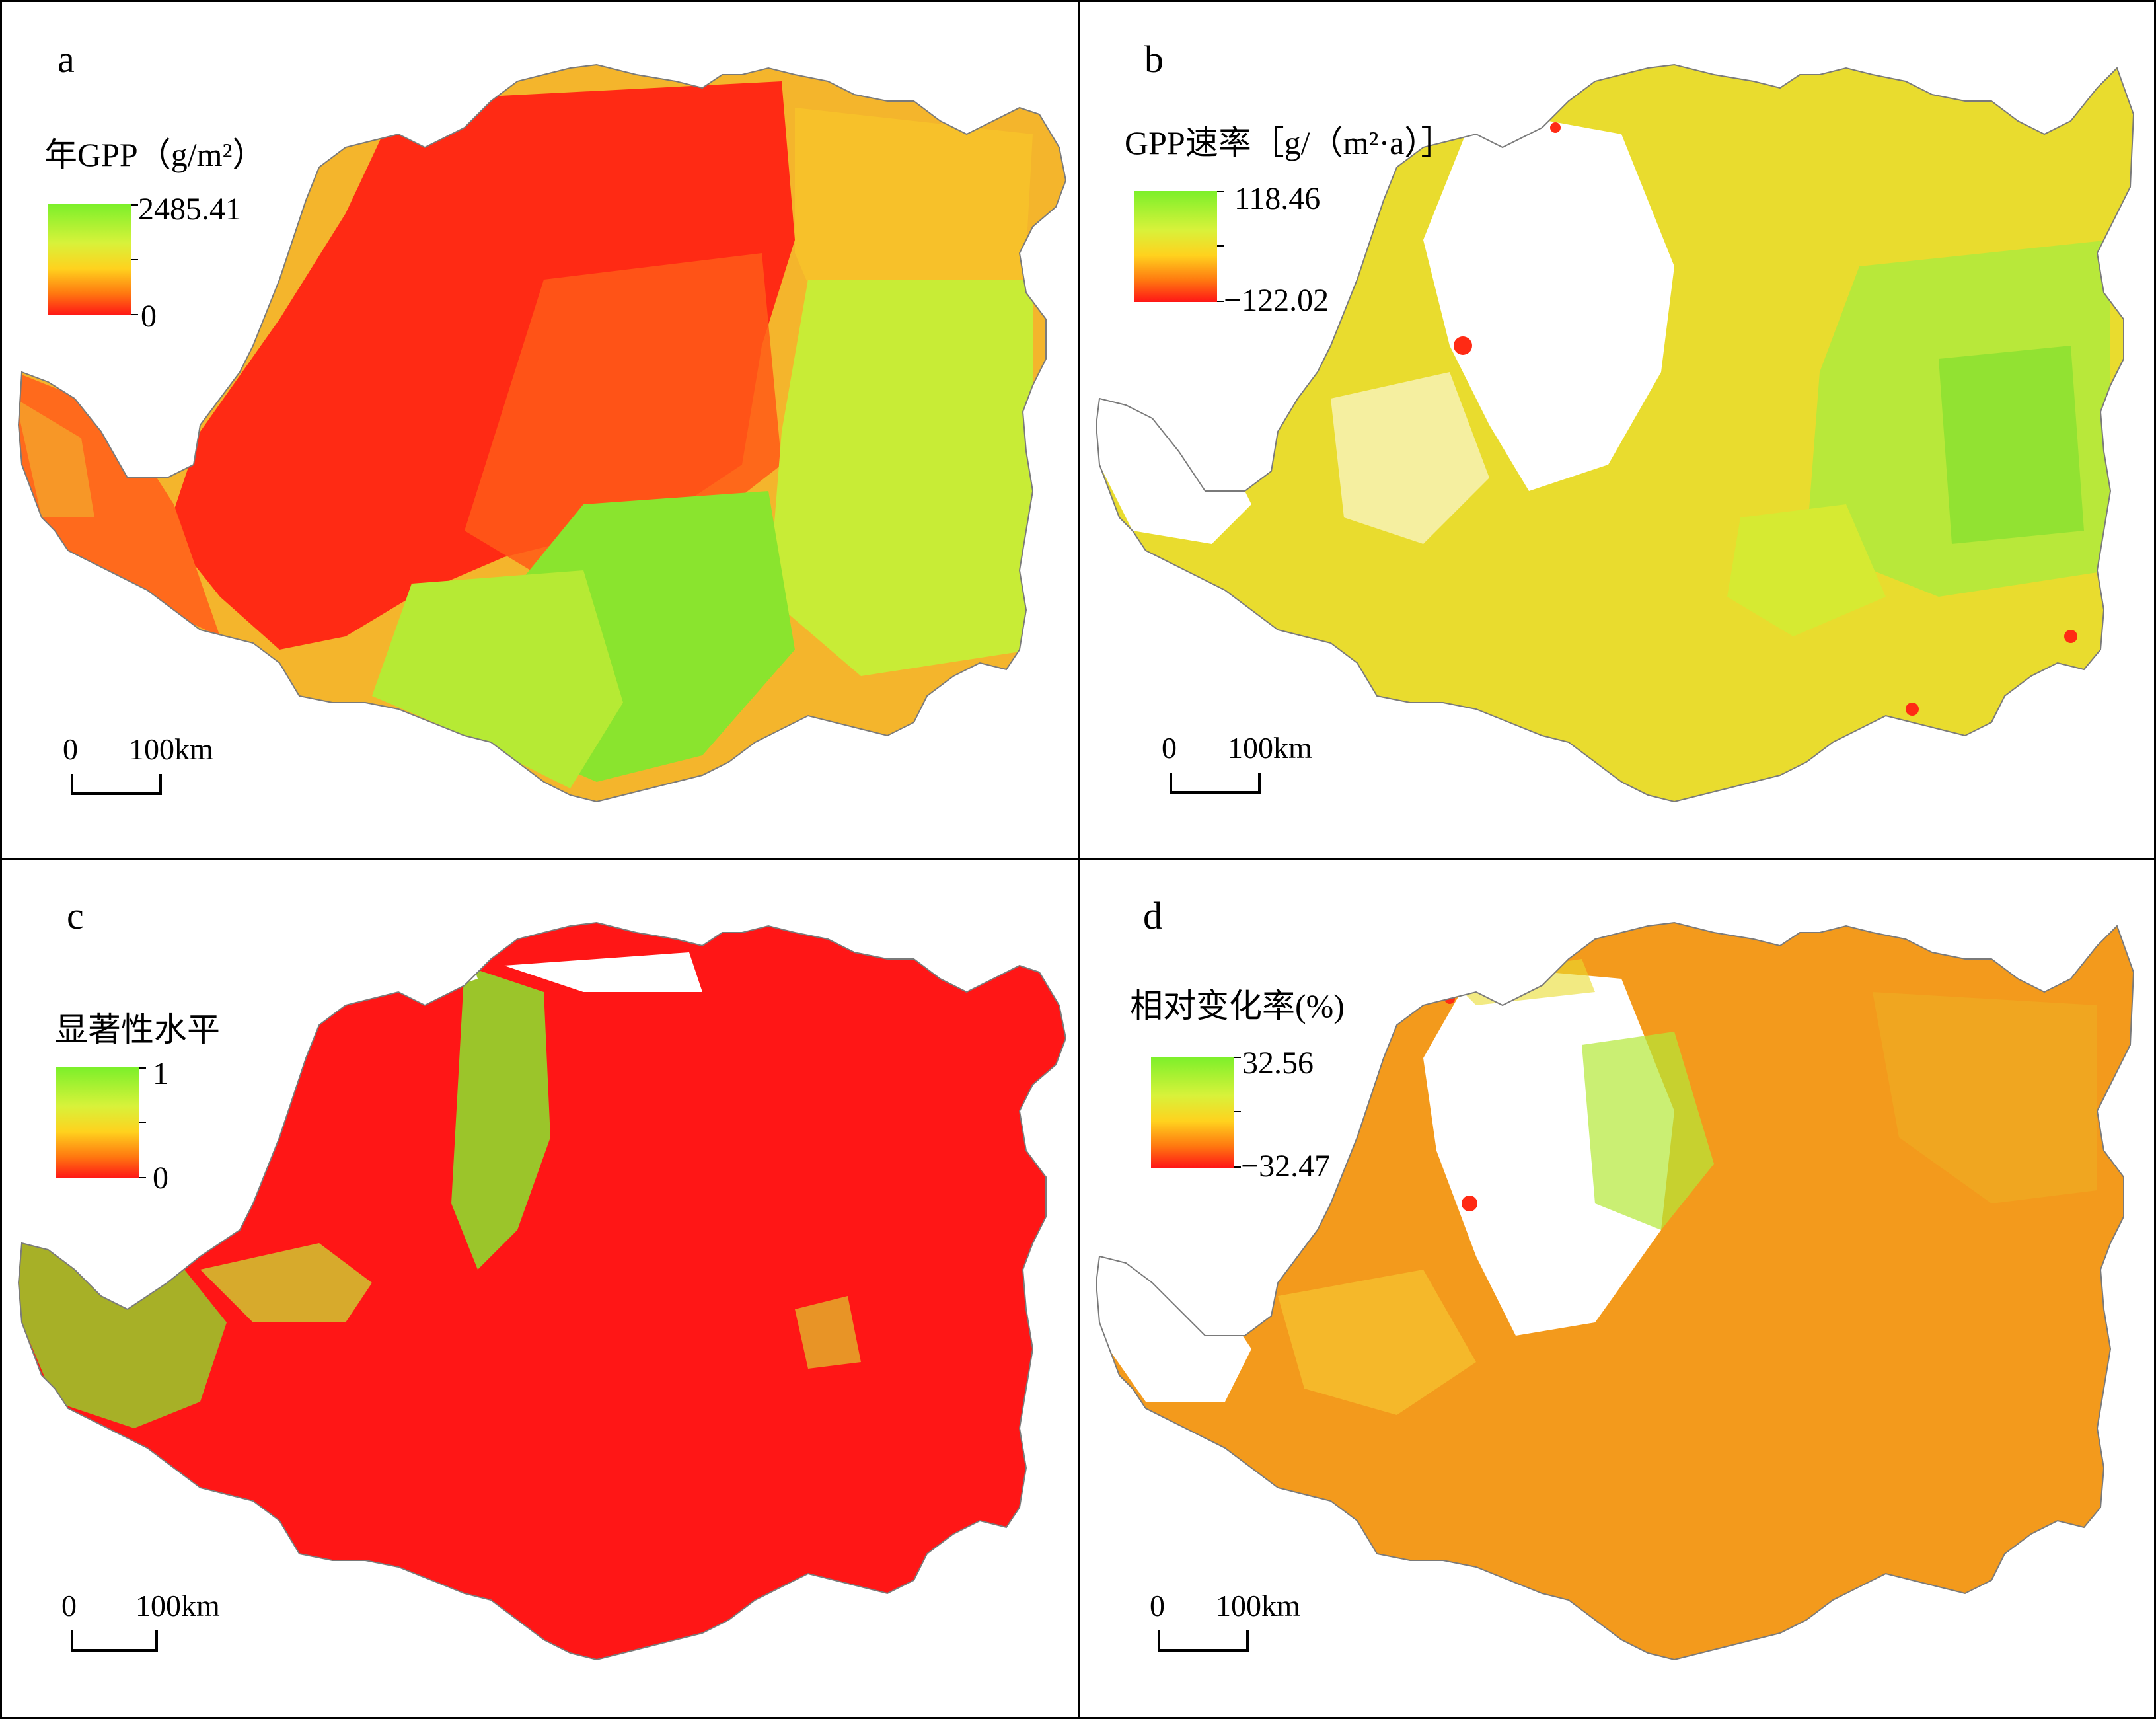 Image resolution: width=2156 pixels, height=1719 pixels. I want to click on panel-letter: a, so click(66, 59).